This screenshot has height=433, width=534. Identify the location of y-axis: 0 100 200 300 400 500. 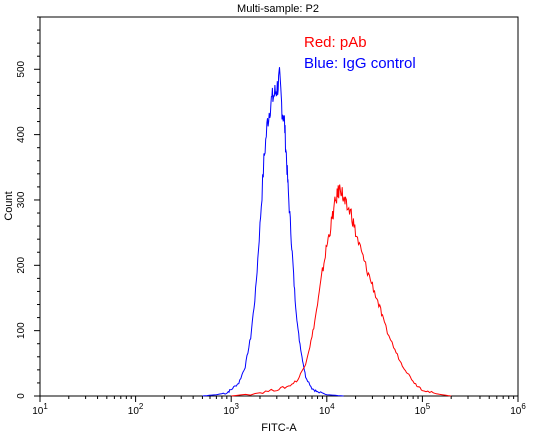
(28, 207).